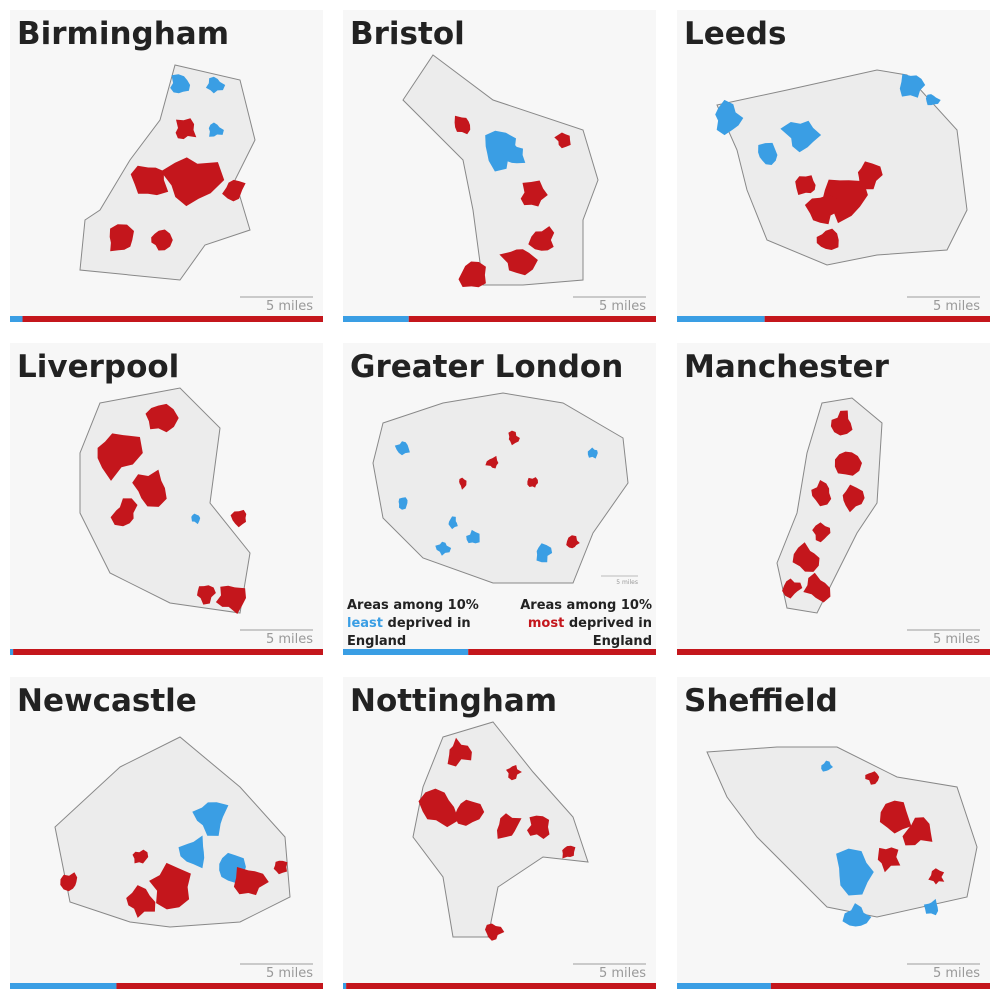 The height and width of the screenshot is (1000, 1000). I want to click on panel: Sheffield 5 miles, so click(833, 833).